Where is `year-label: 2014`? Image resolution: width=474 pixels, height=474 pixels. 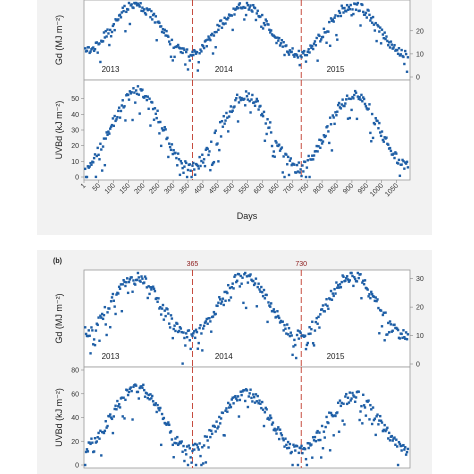 year-label: 2014 is located at coordinates (224, 356).